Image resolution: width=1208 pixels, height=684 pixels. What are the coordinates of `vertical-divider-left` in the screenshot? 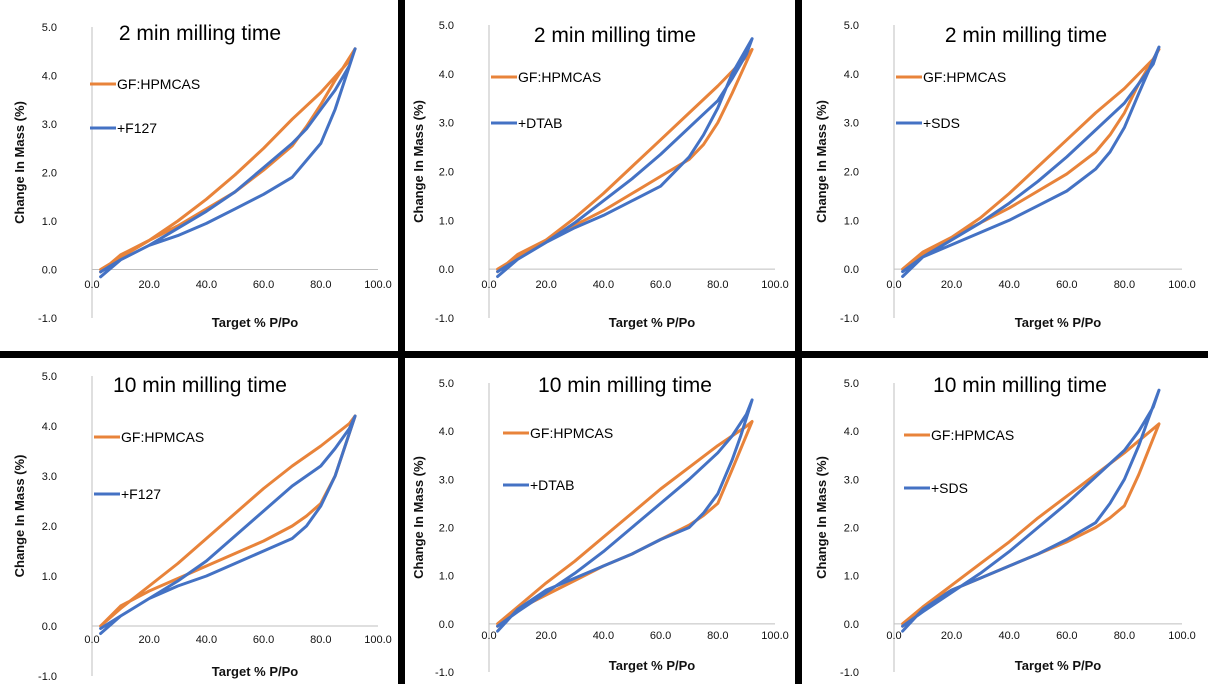 It's located at (401, 342).